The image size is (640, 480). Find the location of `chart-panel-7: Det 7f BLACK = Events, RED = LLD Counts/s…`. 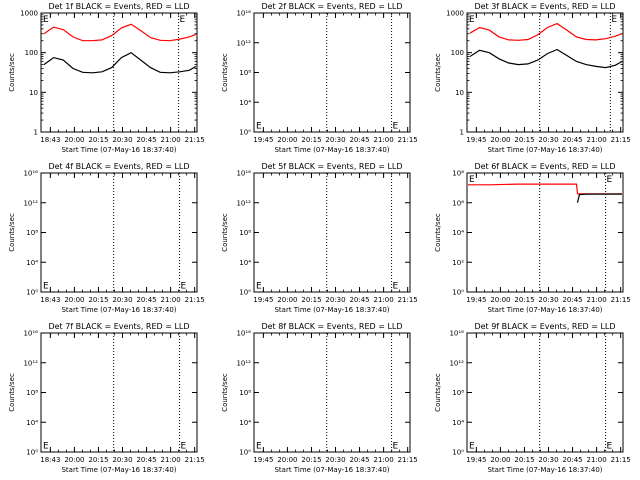

chart-panel-7: Det 7f BLACK = Events, RED = LLD Counts/s… is located at coordinates (106, 398).